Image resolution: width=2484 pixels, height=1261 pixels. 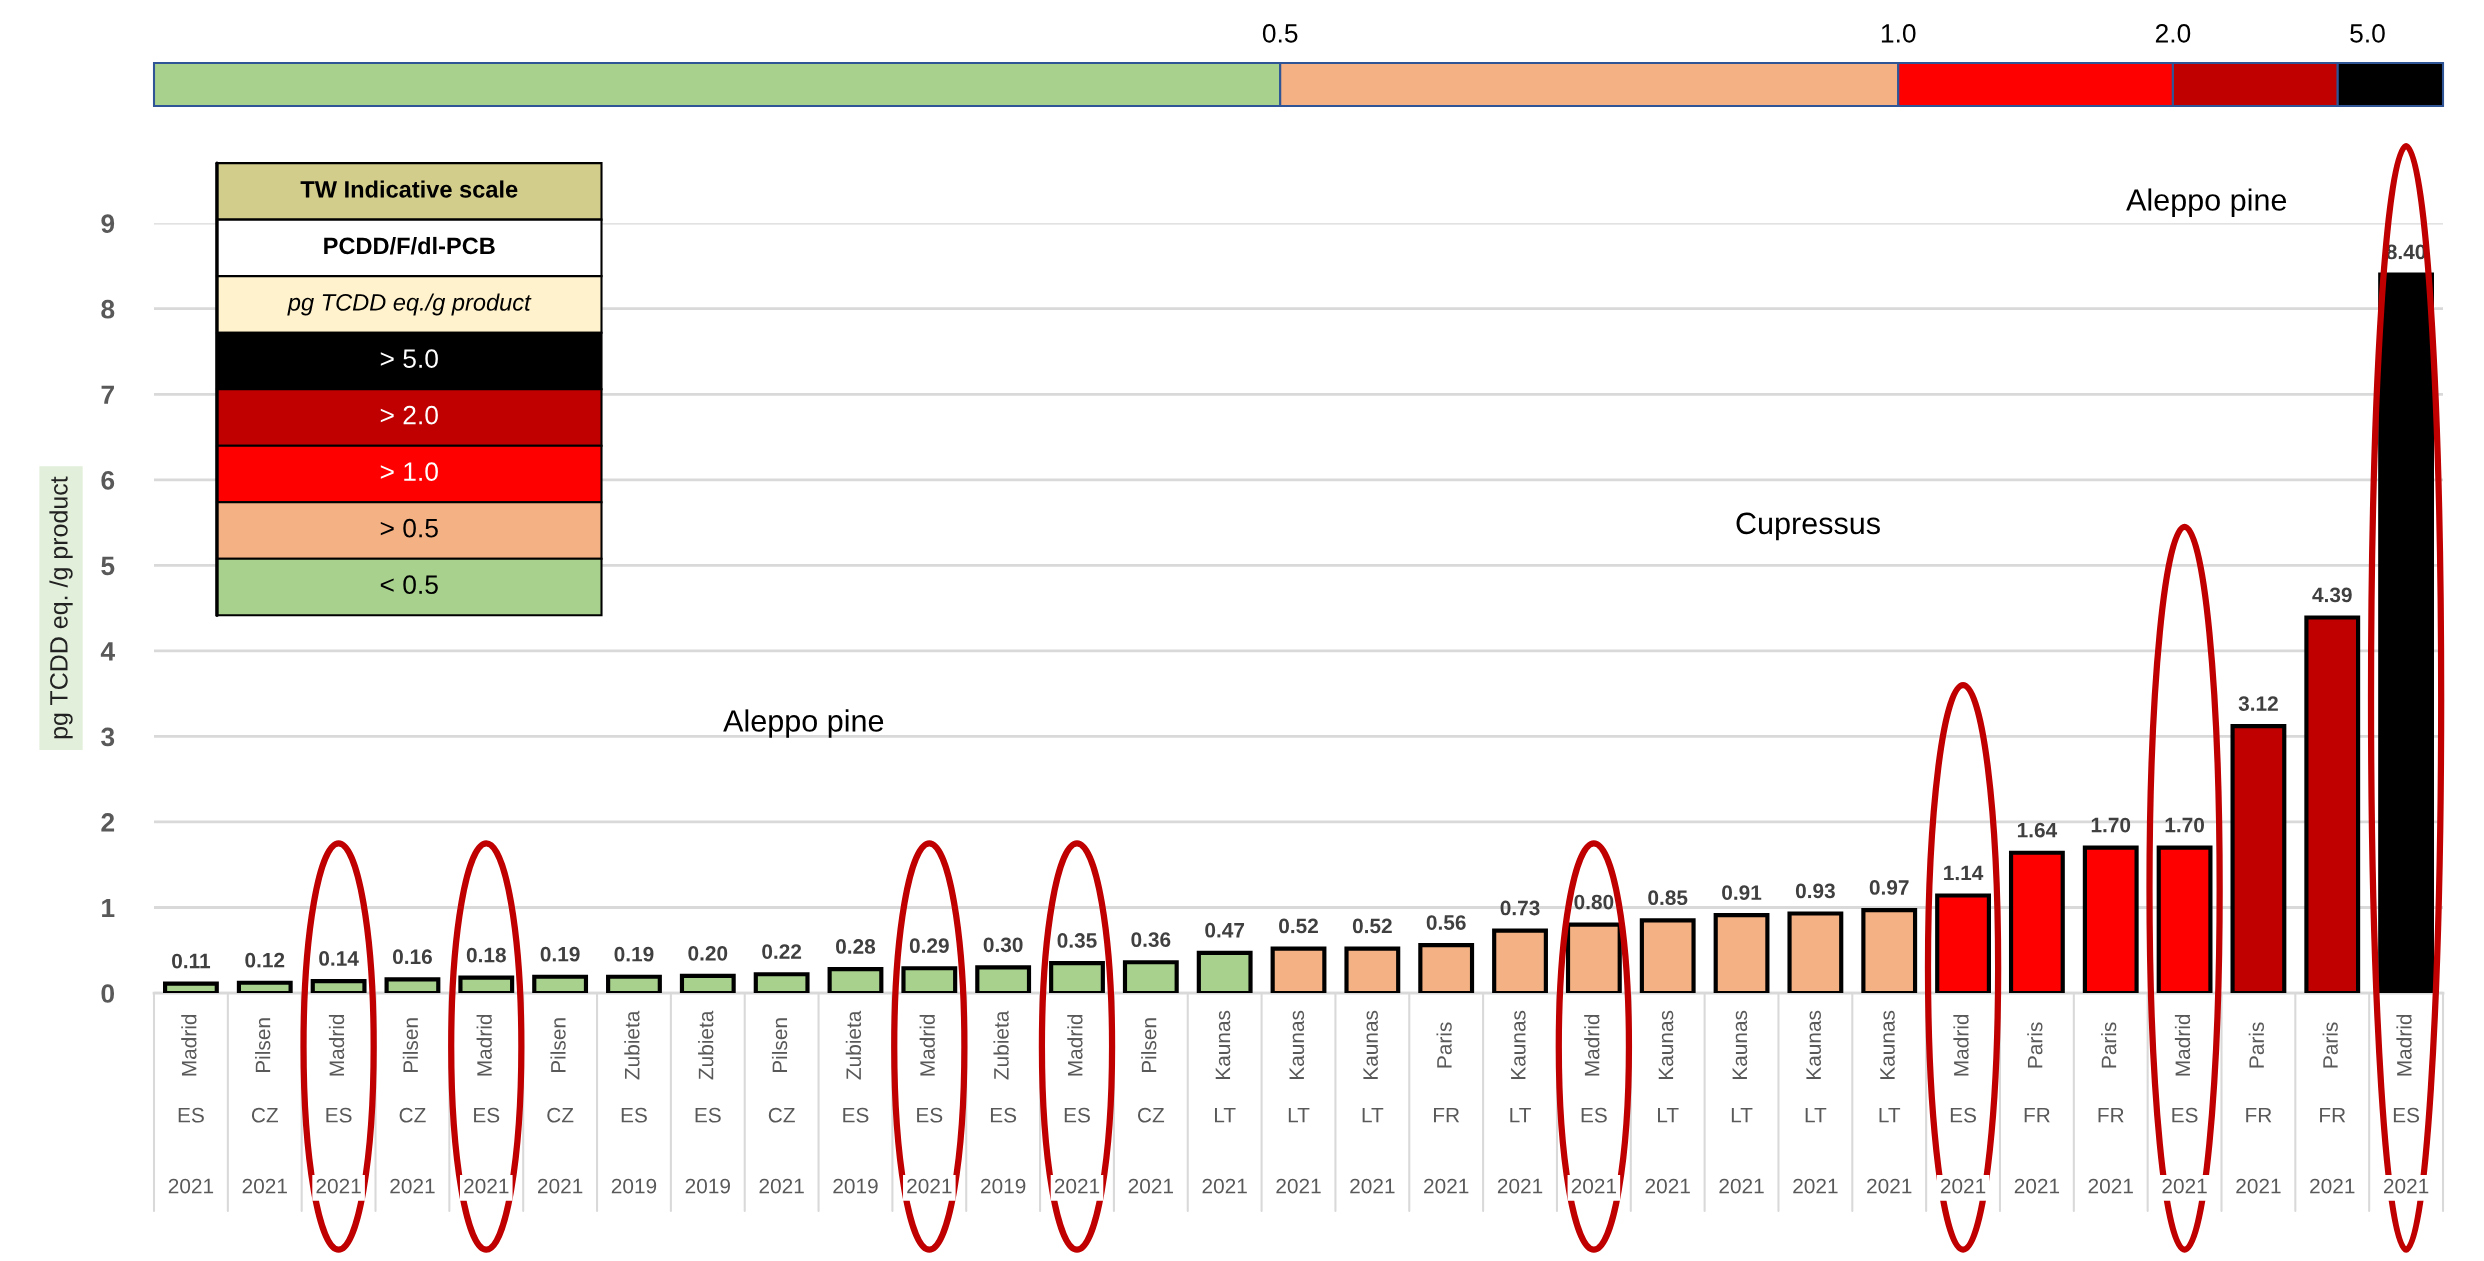 What do you see at coordinates (108, 224) in the screenshot?
I see `y-tick-label: 9` at bounding box center [108, 224].